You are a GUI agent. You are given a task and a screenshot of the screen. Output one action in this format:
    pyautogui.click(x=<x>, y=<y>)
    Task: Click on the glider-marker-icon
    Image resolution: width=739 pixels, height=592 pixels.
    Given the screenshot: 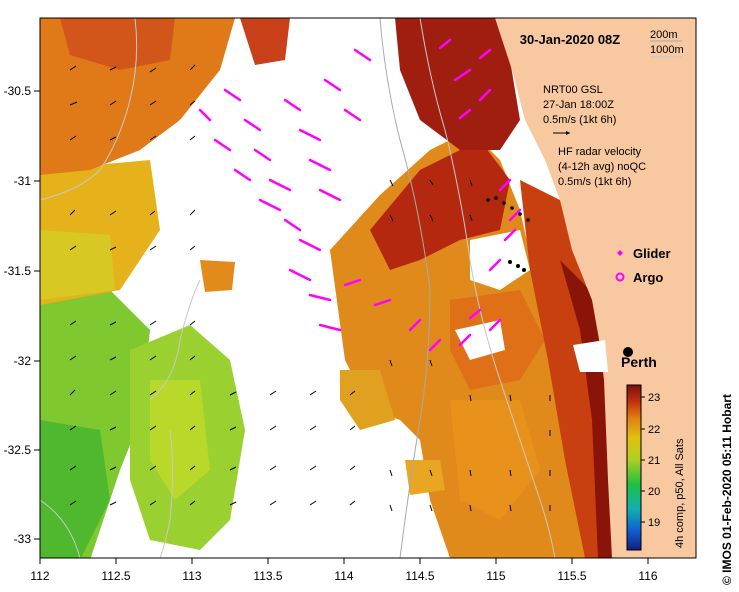 What is the action you would take?
    pyautogui.click(x=620, y=253)
    